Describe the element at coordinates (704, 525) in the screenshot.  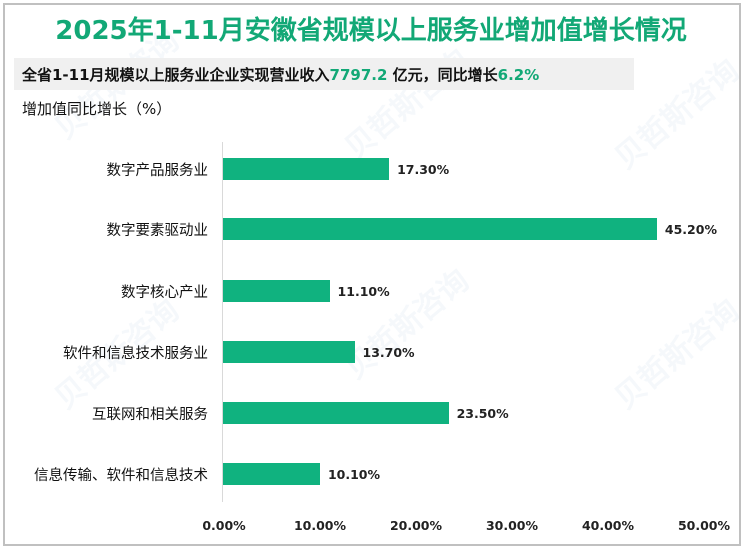
I see `x-tick-label: 50.00%` at that location.